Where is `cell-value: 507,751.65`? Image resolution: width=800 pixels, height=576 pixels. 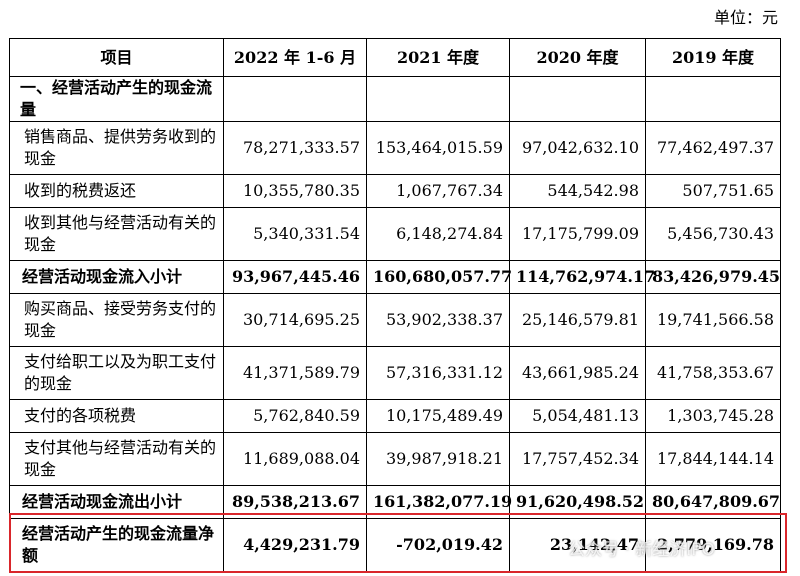 cell-value: 507,751.65 is located at coordinates (713, 191).